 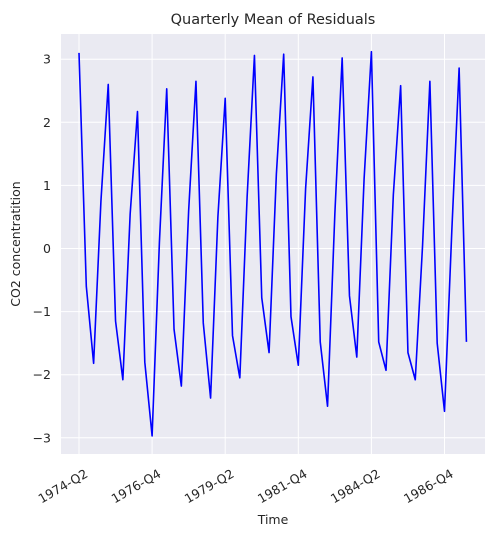 I want to click on x-tick-label: 1976-Q4, so click(x=136, y=486).